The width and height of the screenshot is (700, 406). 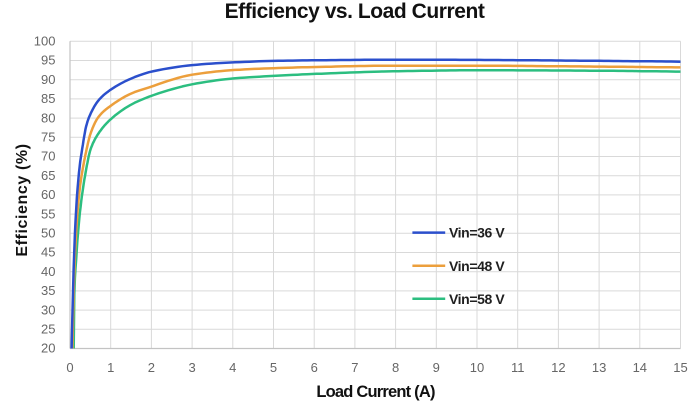 What do you see at coordinates (69, 367) in the screenshot?
I see `svg-text: 0` at bounding box center [69, 367].